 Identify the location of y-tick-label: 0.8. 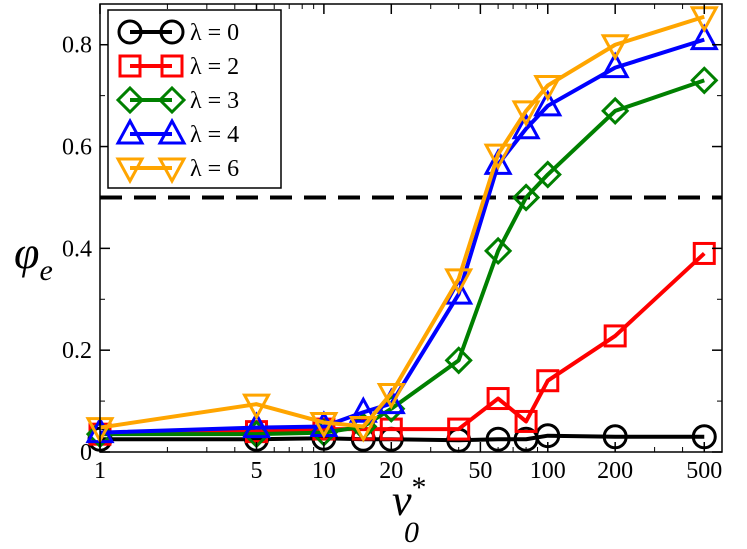
(77, 46).